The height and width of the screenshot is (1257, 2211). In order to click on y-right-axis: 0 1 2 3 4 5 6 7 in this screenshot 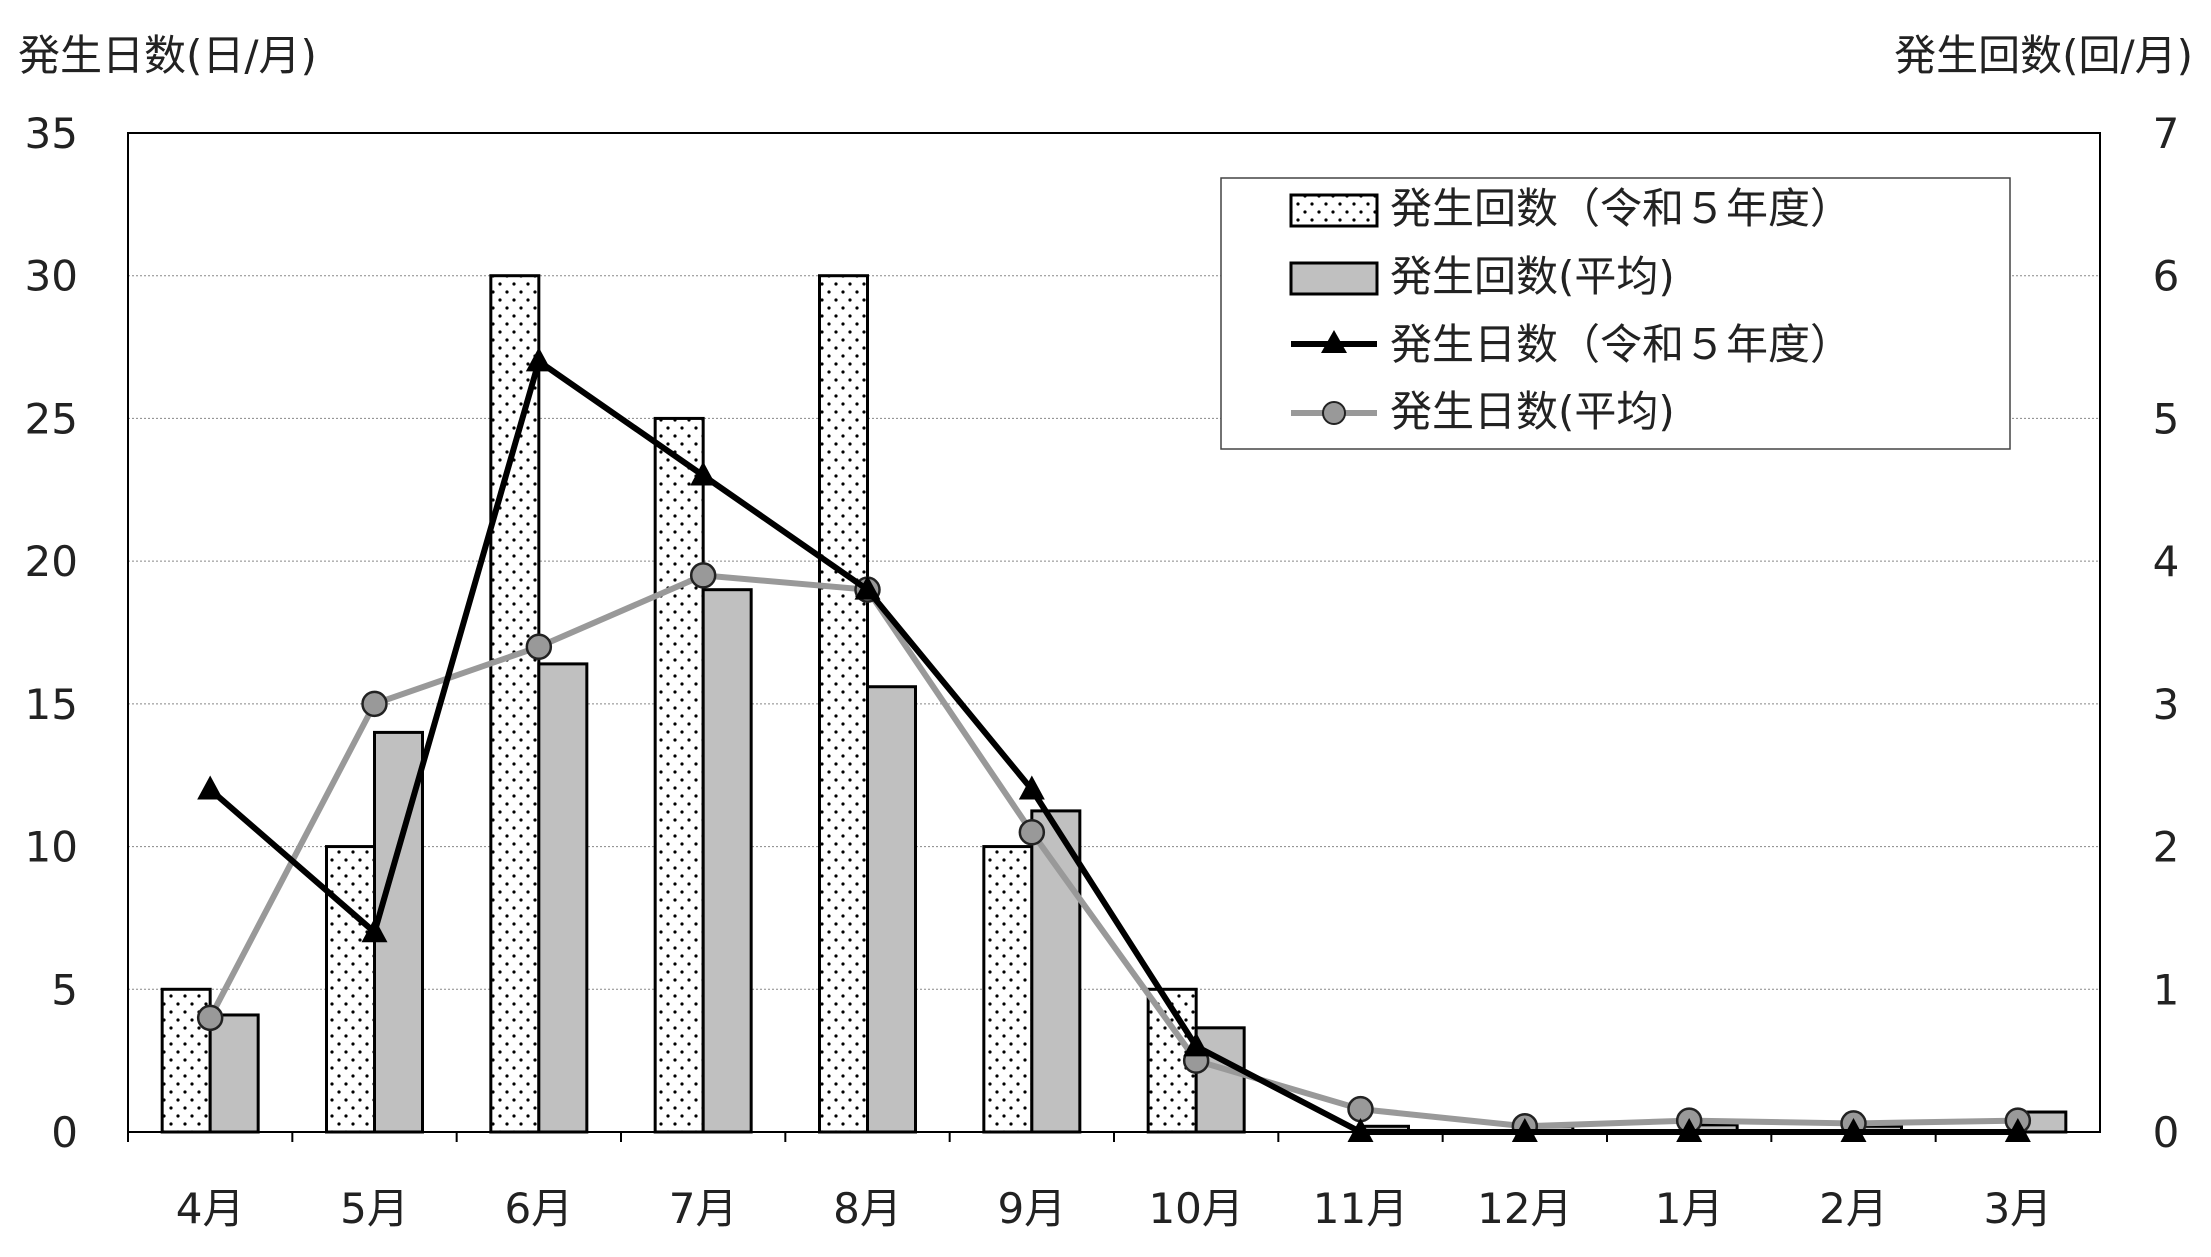, I will do `click(2166, 633)`.